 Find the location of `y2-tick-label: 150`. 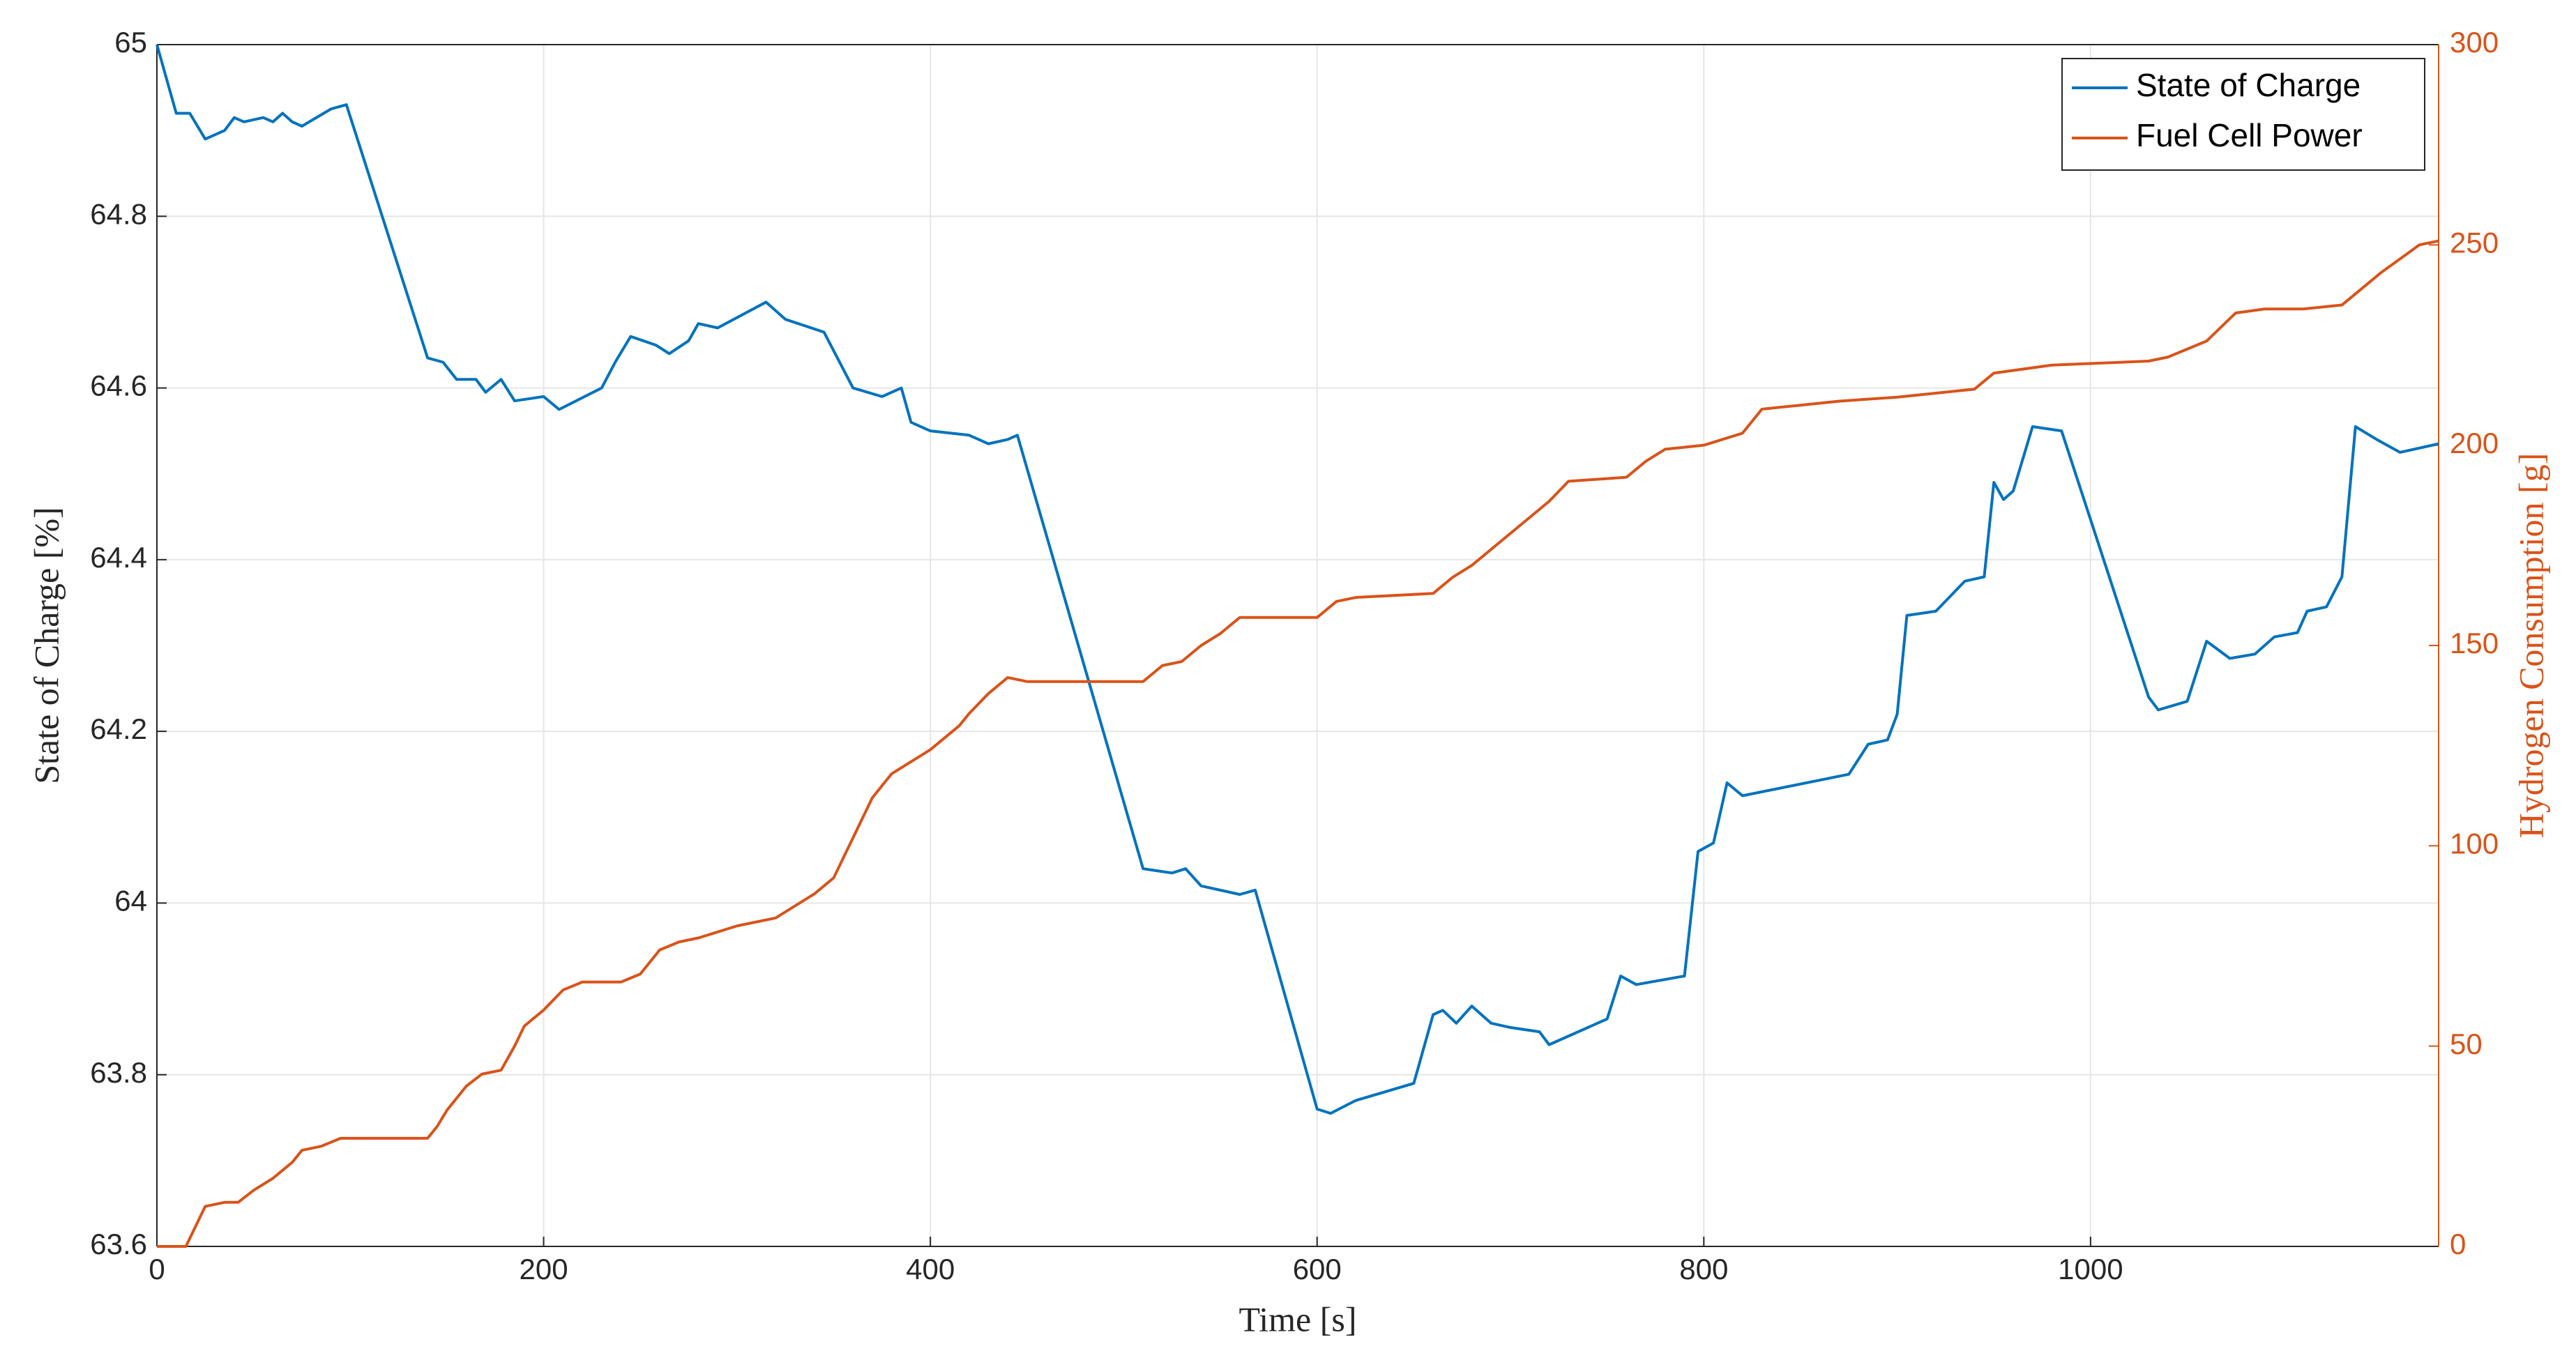

y2-tick-label: 150 is located at coordinates (2474, 643).